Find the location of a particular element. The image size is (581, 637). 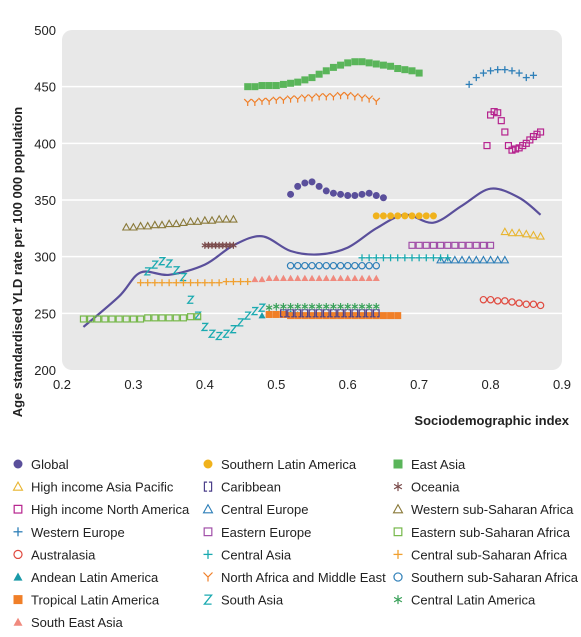

series-oceania is located at coordinates (219, 245).